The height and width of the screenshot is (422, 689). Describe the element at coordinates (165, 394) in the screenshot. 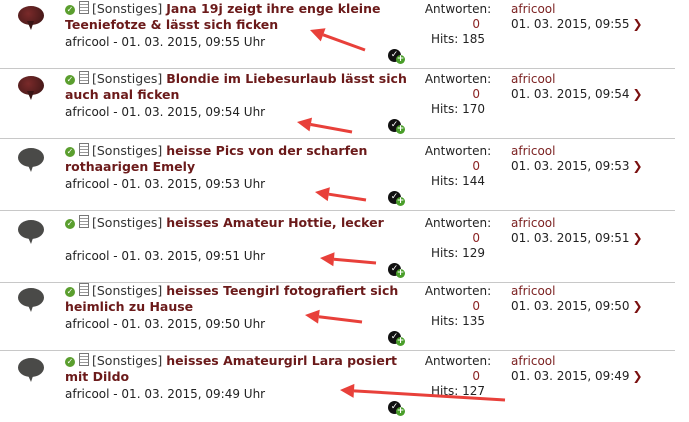

I see `thread-author-date: africool - 01. 03. 2015, 09:49 Uhr` at that location.